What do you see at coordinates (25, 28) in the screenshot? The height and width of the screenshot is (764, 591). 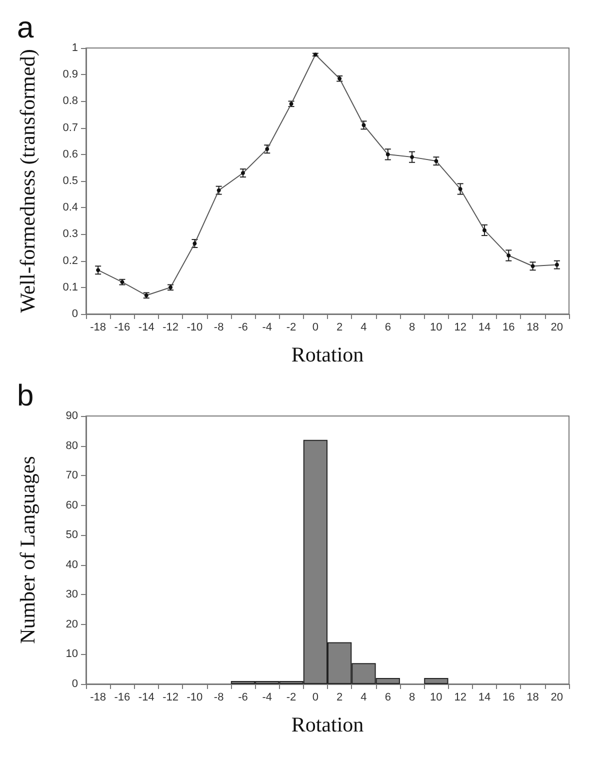 I see `chart-title: a` at bounding box center [25, 28].